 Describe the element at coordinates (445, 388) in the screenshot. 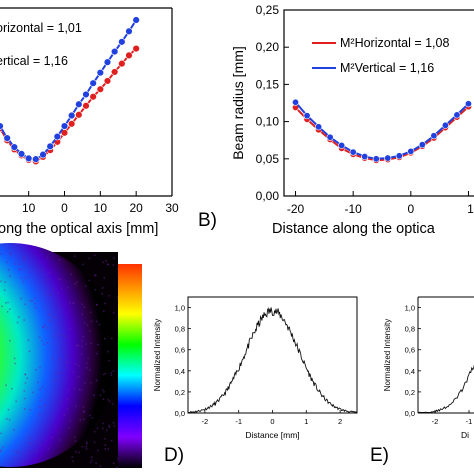

I see `intensity-profile` at that location.